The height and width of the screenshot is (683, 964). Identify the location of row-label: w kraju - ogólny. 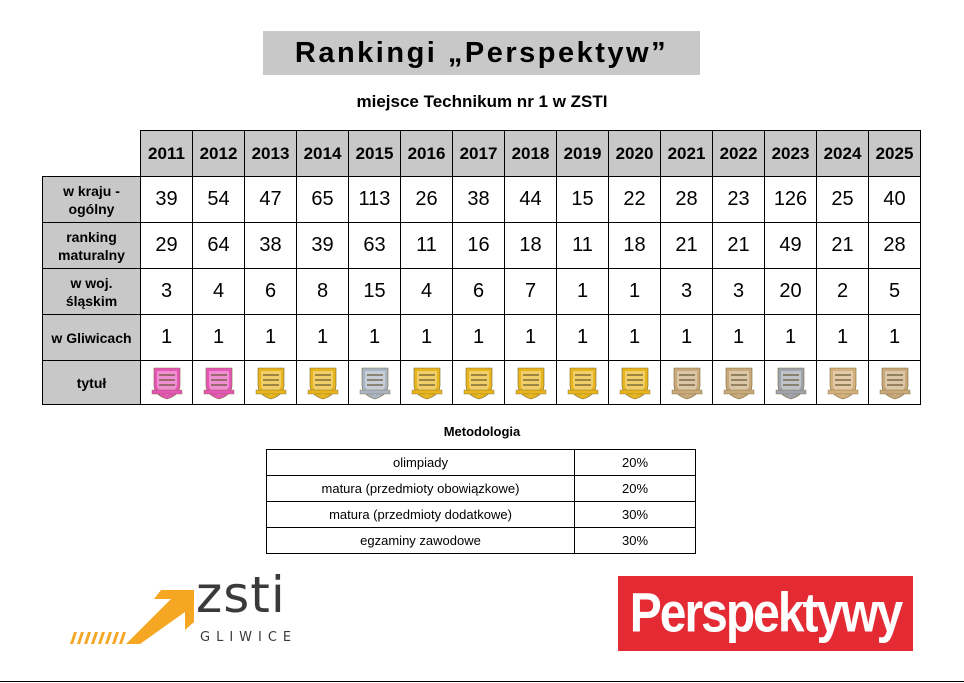
(91, 199).